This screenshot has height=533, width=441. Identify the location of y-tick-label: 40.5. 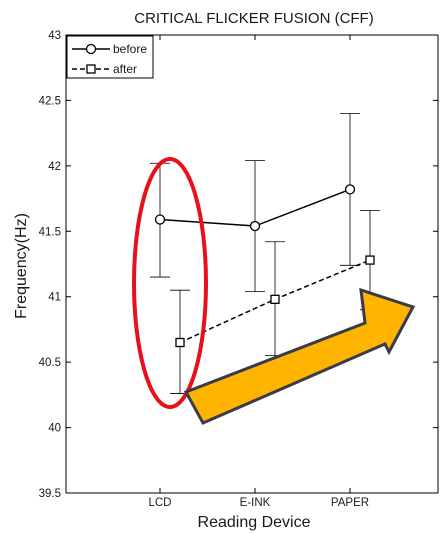
(50, 363).